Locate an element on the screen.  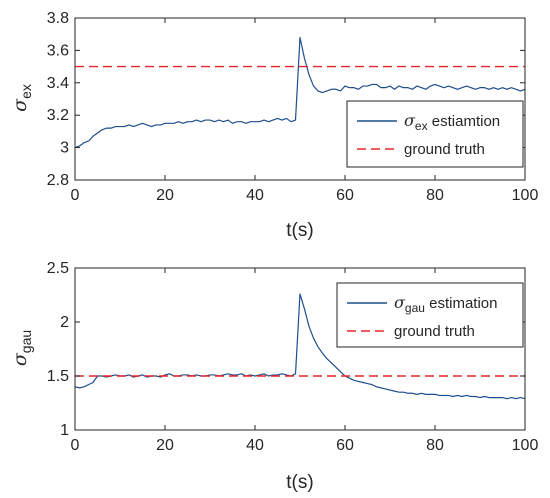
y-tick-label: 1.5 is located at coordinates (58, 376).